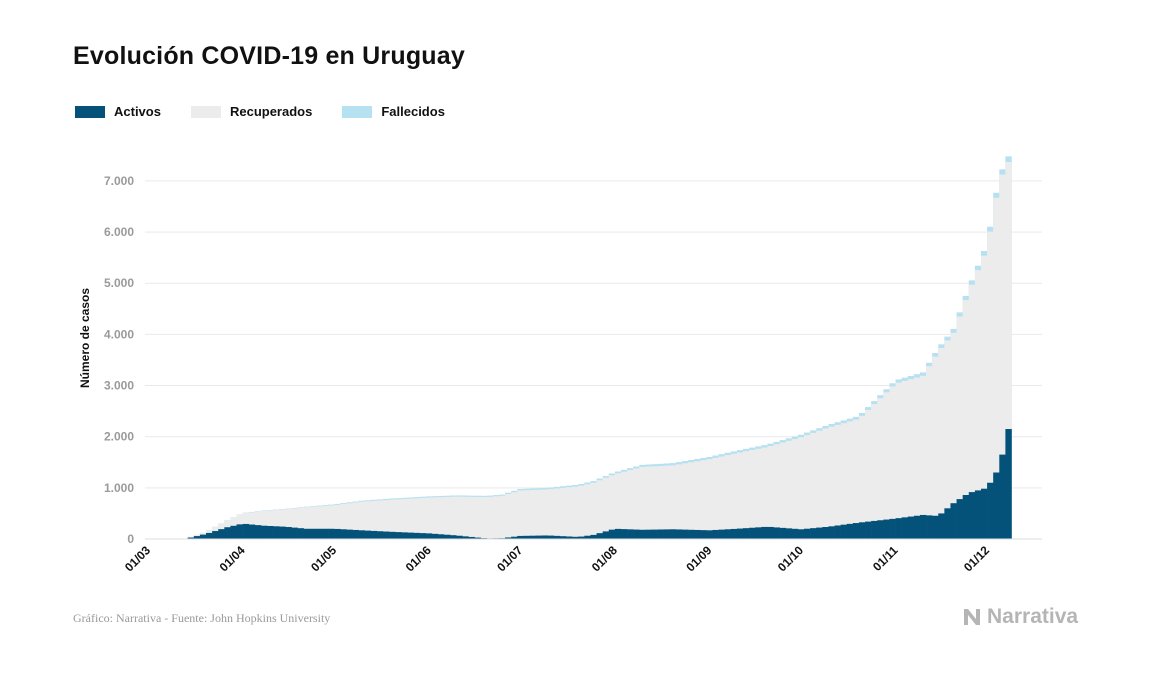  I want to click on x-tick-label: 01/10, so click(790, 558).